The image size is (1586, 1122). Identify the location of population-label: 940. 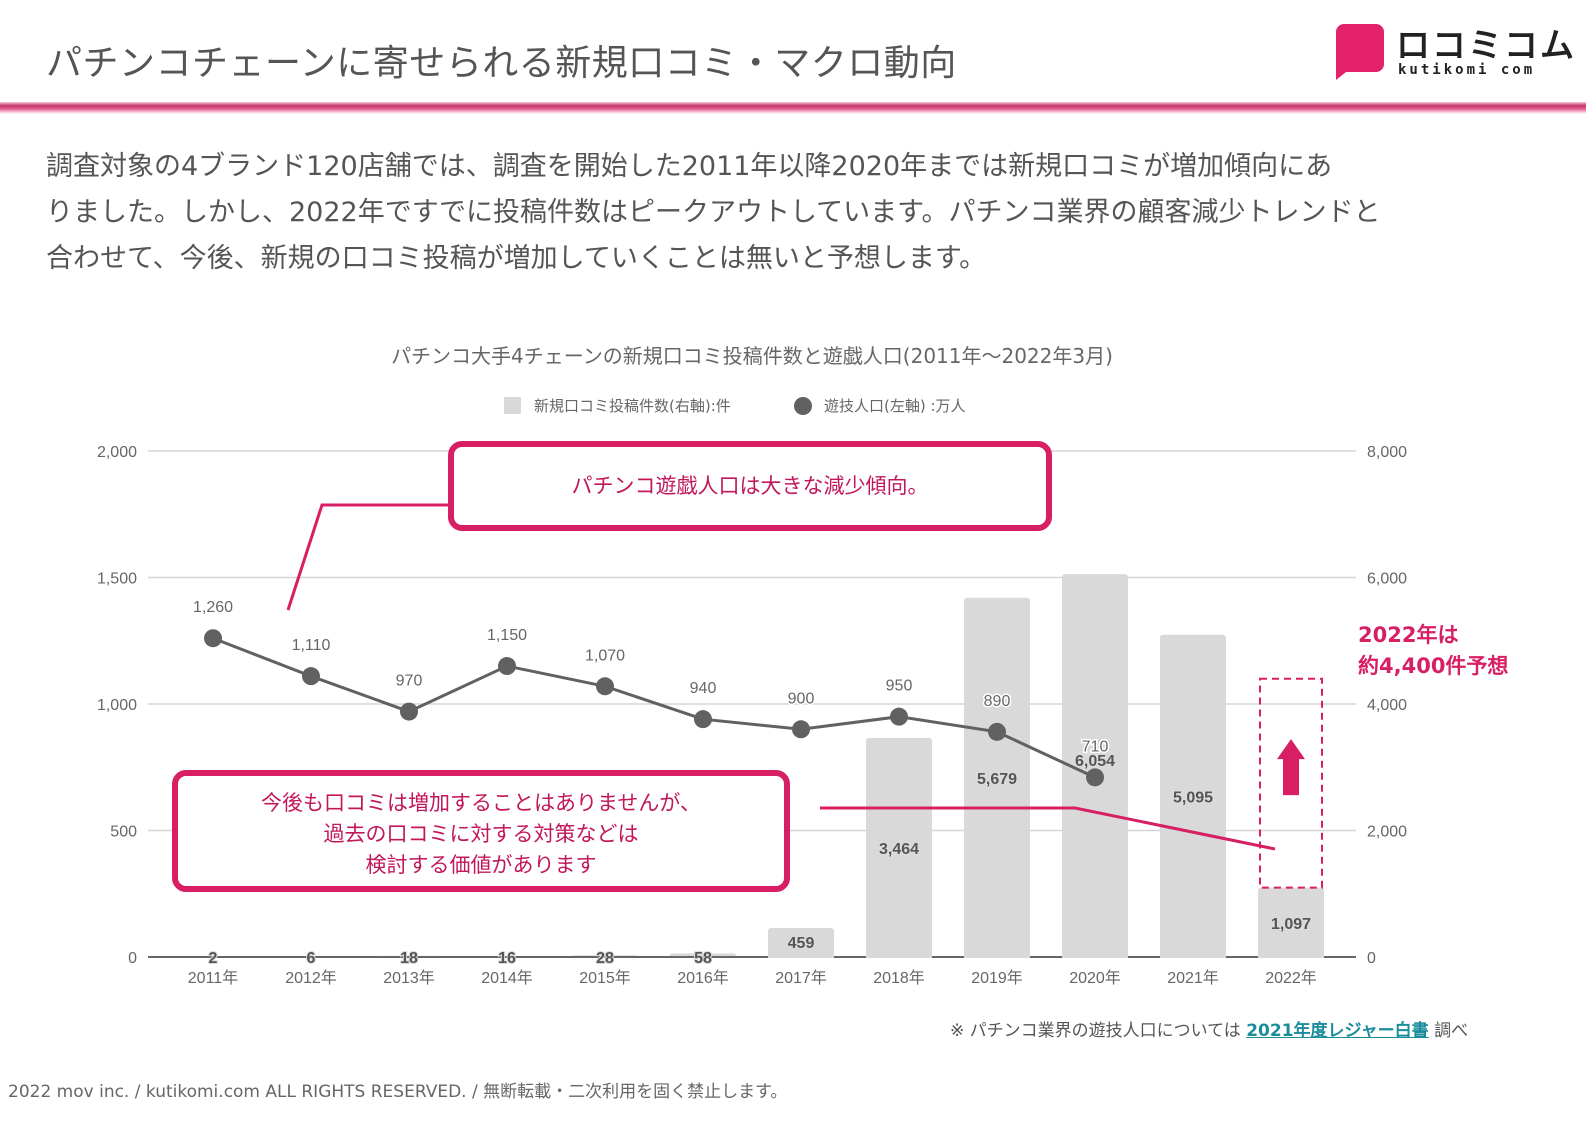
(703, 688).